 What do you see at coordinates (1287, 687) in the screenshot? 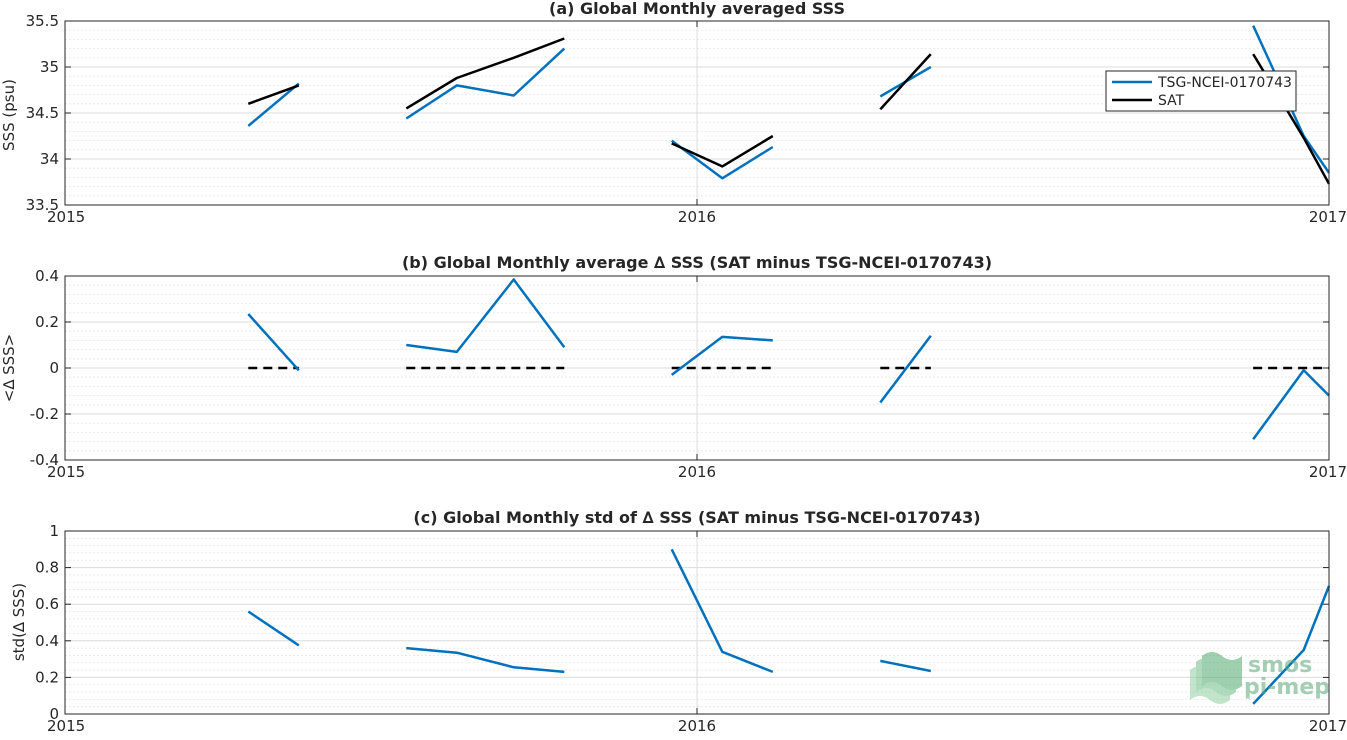
I see `logo-line2: pi-mep` at bounding box center [1287, 687].